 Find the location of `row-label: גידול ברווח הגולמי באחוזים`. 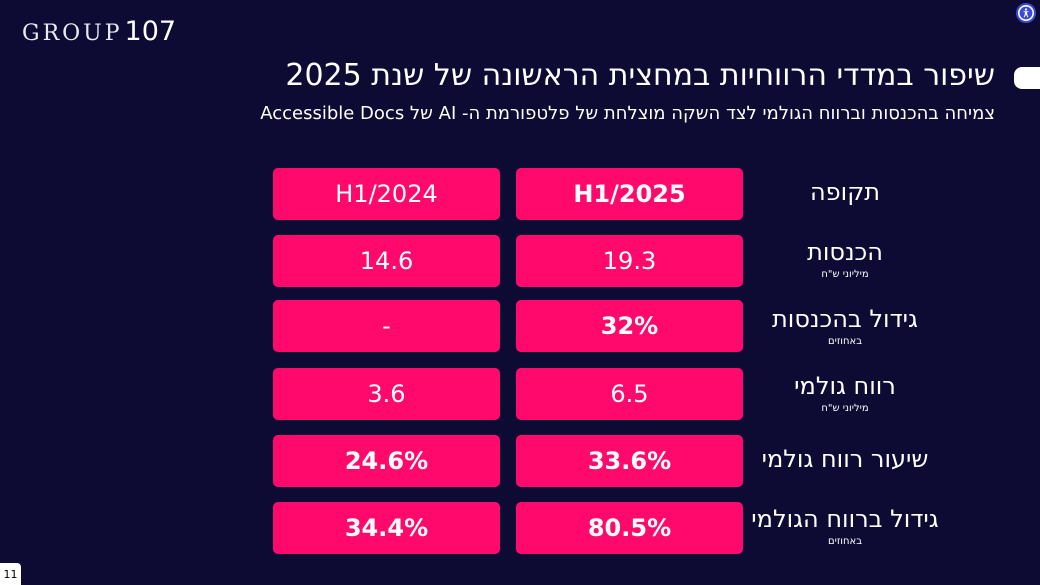

row-label: גידול ברווח הגולמי באחוזים is located at coordinates (845, 526).